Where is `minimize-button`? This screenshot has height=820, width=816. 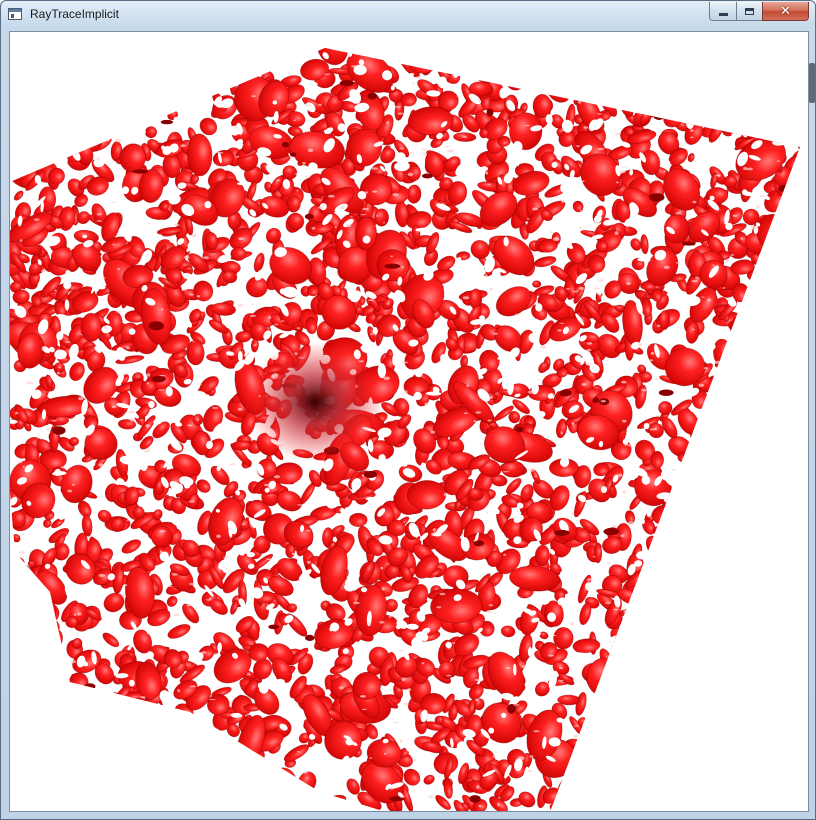
minimize-button is located at coordinates (722, 11).